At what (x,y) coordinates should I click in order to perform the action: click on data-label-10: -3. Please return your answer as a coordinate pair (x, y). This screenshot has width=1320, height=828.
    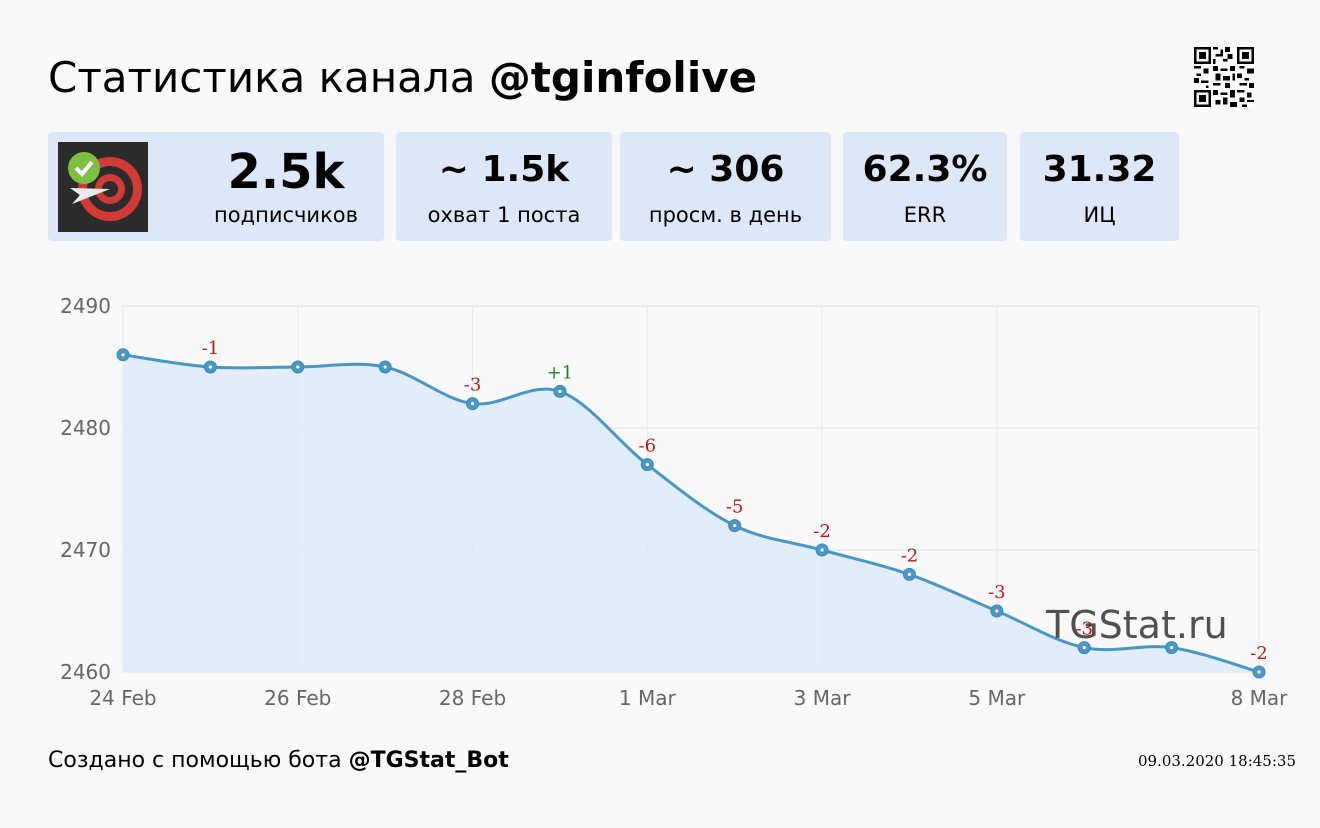
    Looking at the image, I should click on (997, 592).